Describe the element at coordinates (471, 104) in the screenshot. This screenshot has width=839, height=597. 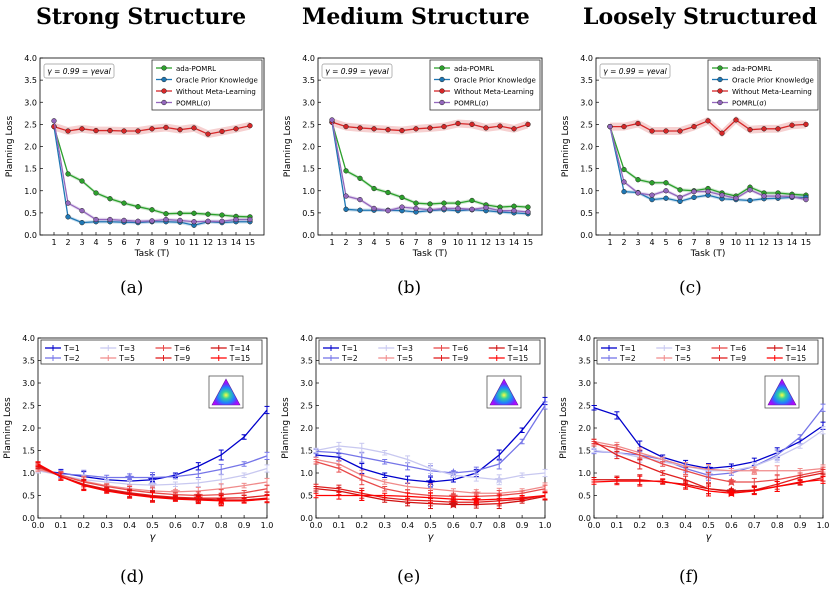
I see `legend-label: POMRL(σ)` at that location.